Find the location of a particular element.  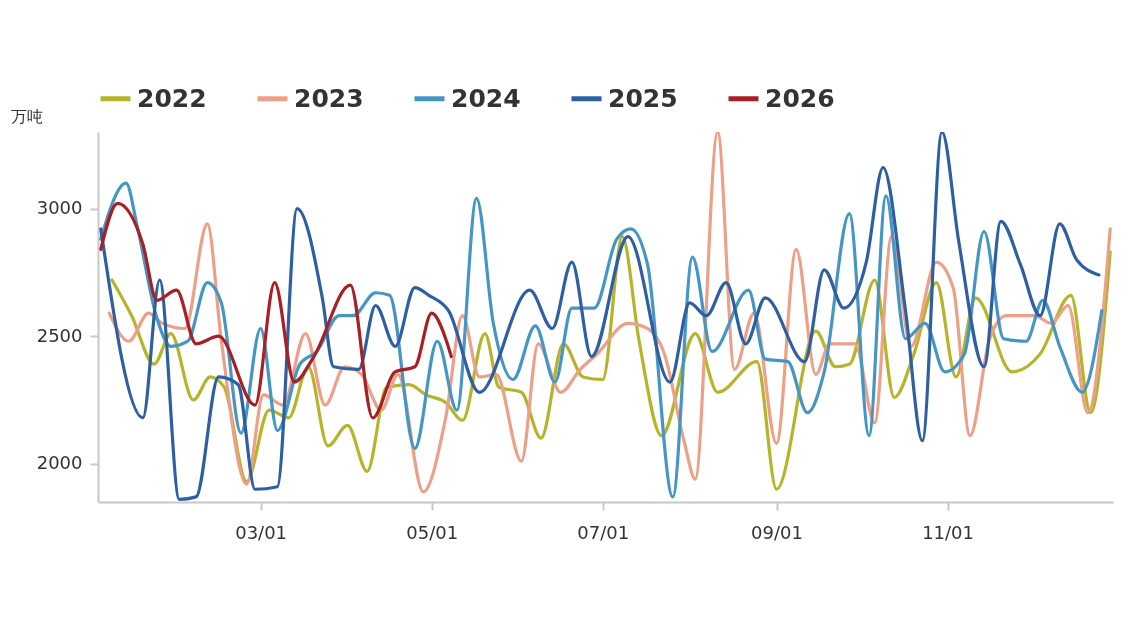

x-tick-label: 09/01 is located at coordinates (777, 532).